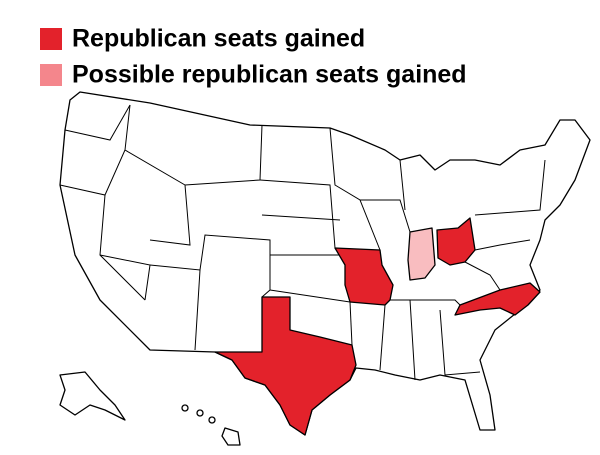 The width and height of the screenshot is (600, 455). What do you see at coordinates (92, 396) in the screenshot?
I see `alaska` at bounding box center [92, 396].